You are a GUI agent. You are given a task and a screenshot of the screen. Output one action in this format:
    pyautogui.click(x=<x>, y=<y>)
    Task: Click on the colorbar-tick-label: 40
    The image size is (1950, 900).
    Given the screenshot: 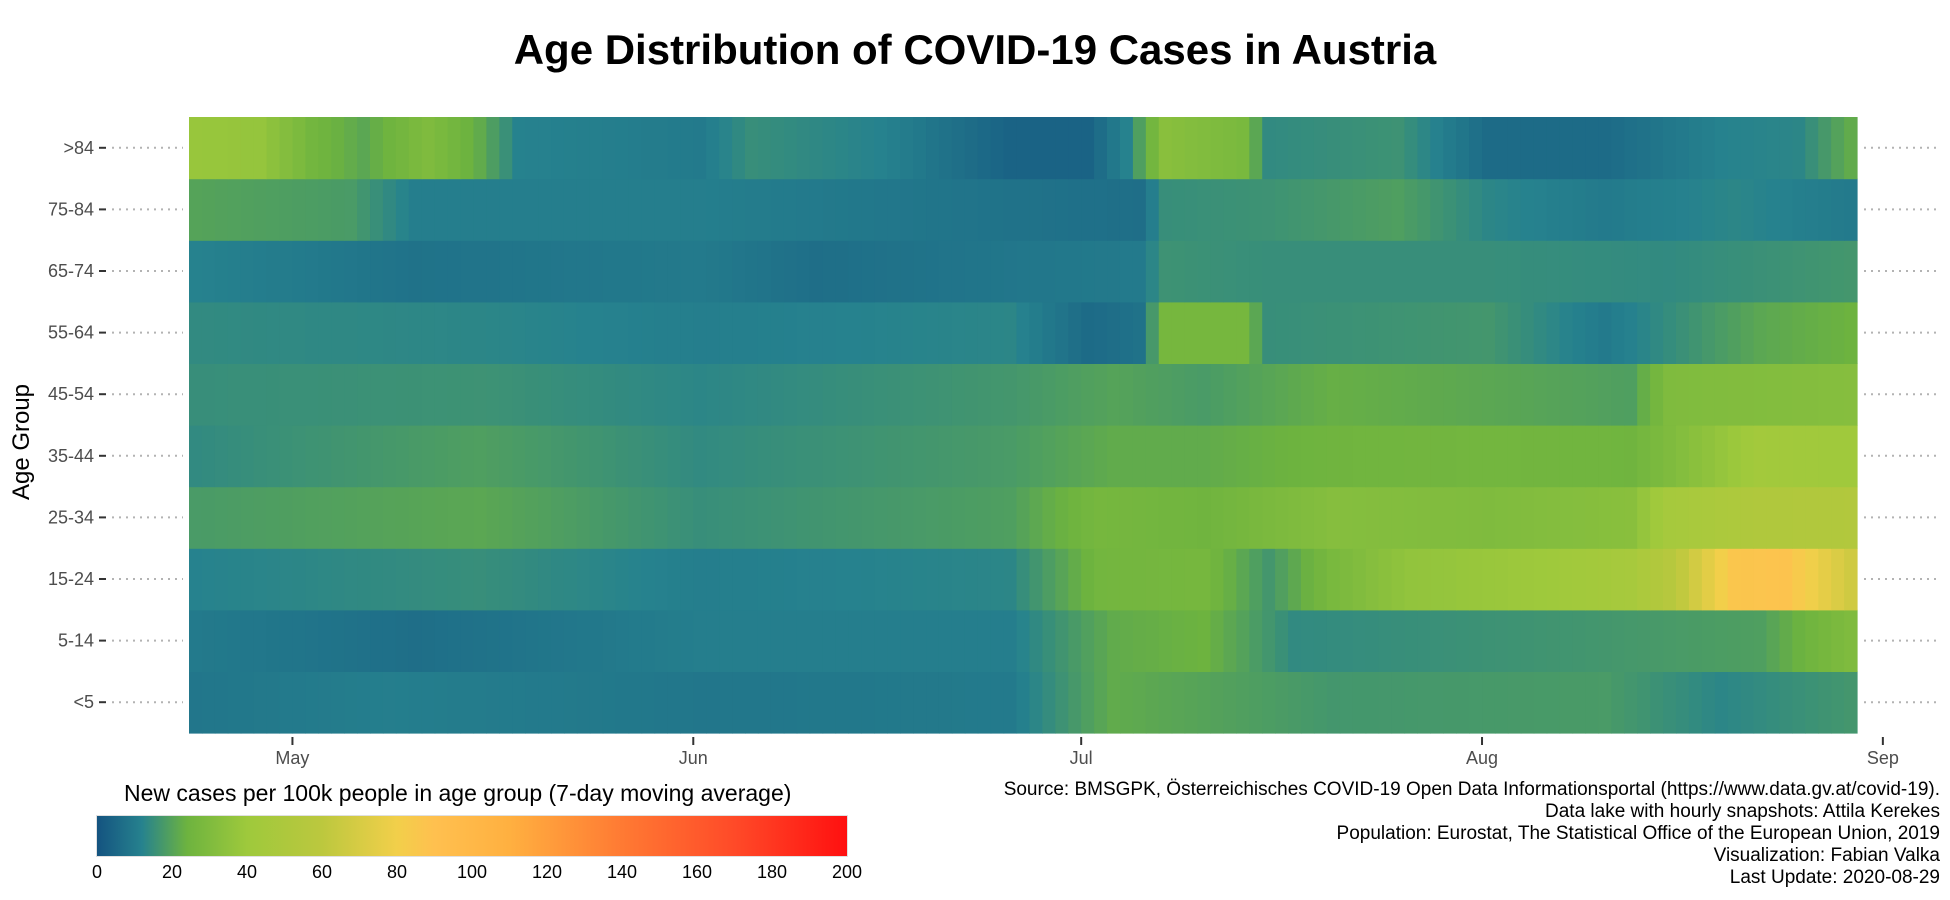 What is the action you would take?
    pyautogui.click(x=247, y=872)
    